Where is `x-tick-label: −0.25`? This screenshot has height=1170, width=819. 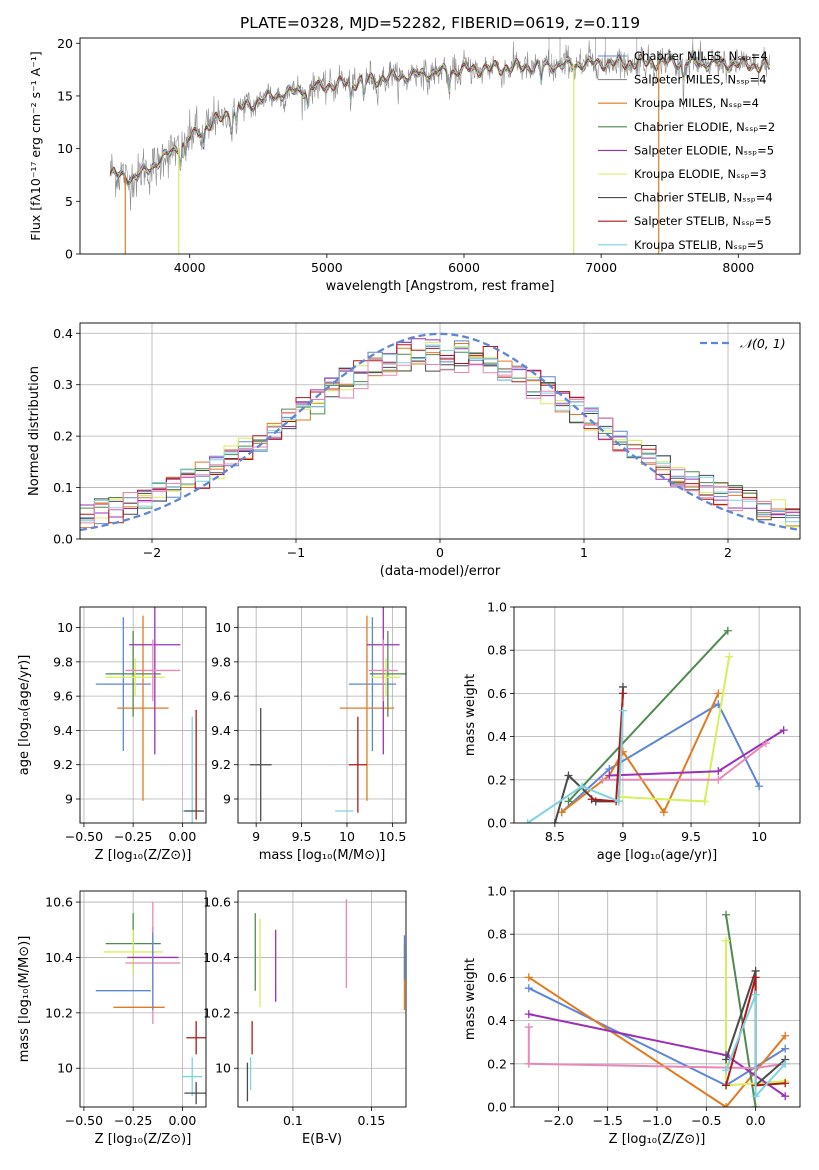 x-tick-label: −0.25 is located at coordinates (133, 1120).